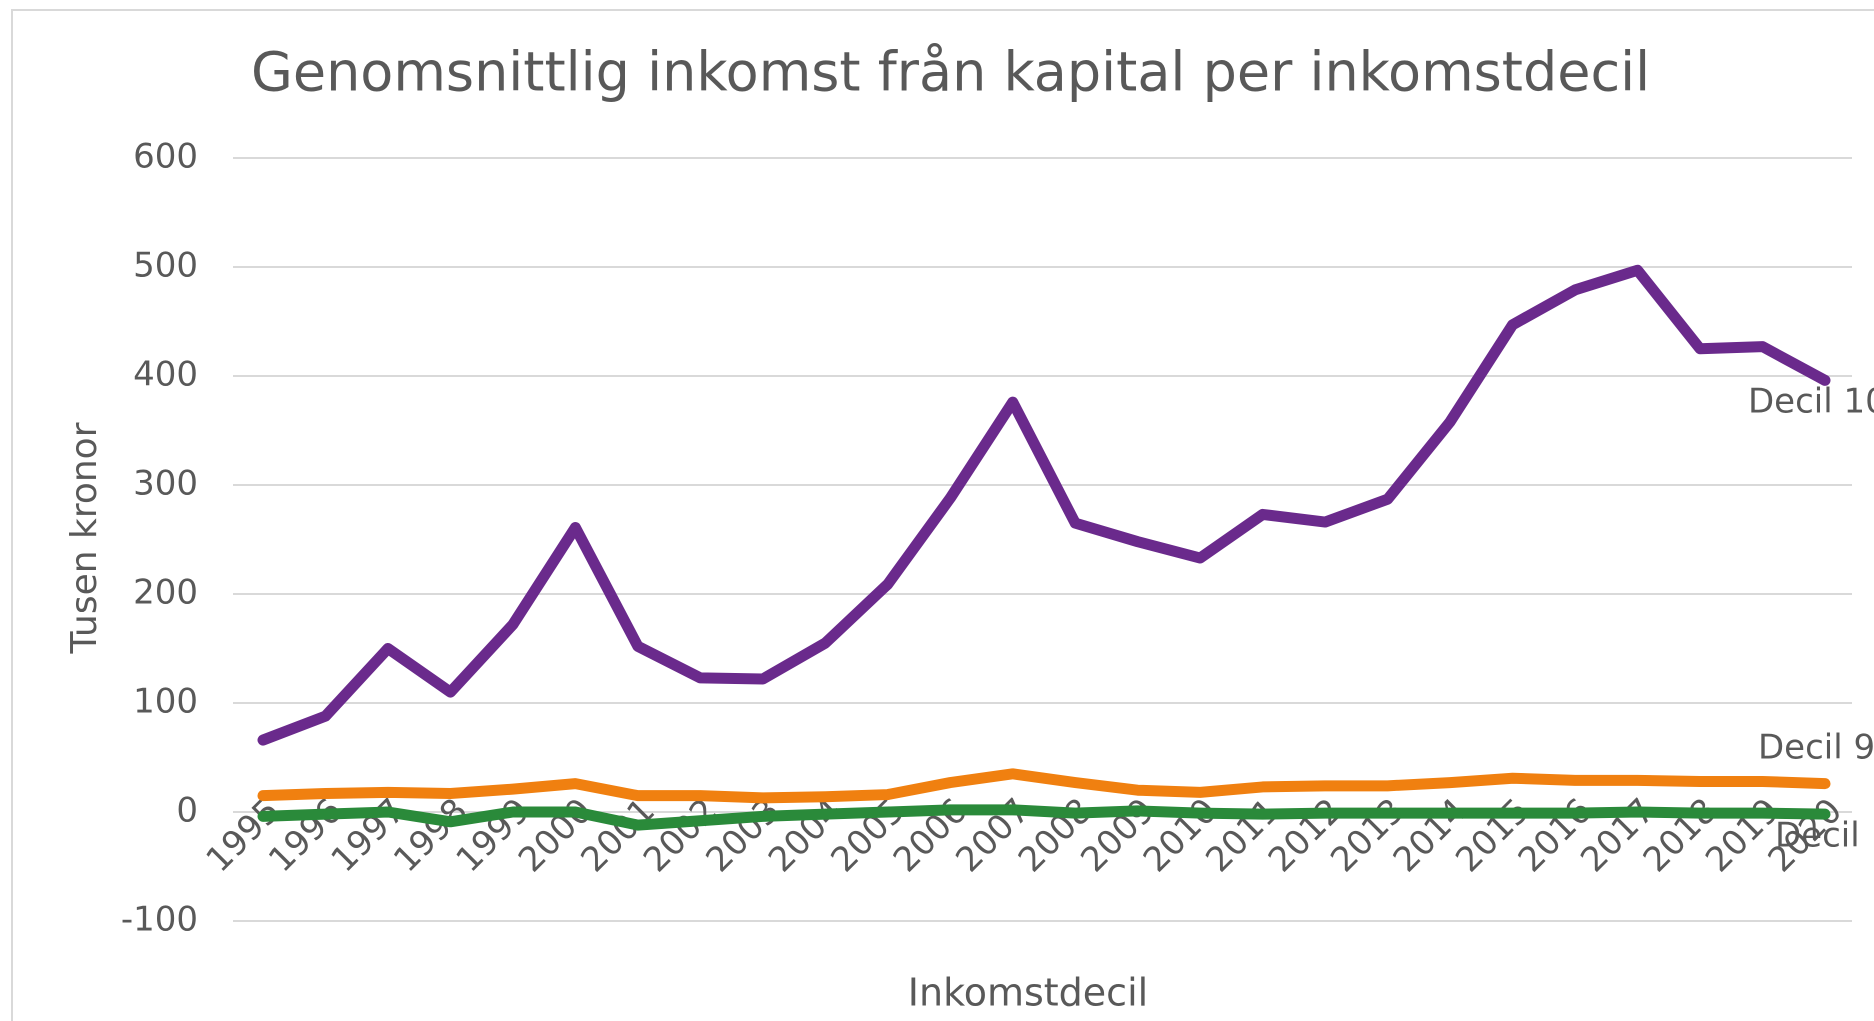  I want to click on y-axis-label: Tusen kronor, so click(84, 538).